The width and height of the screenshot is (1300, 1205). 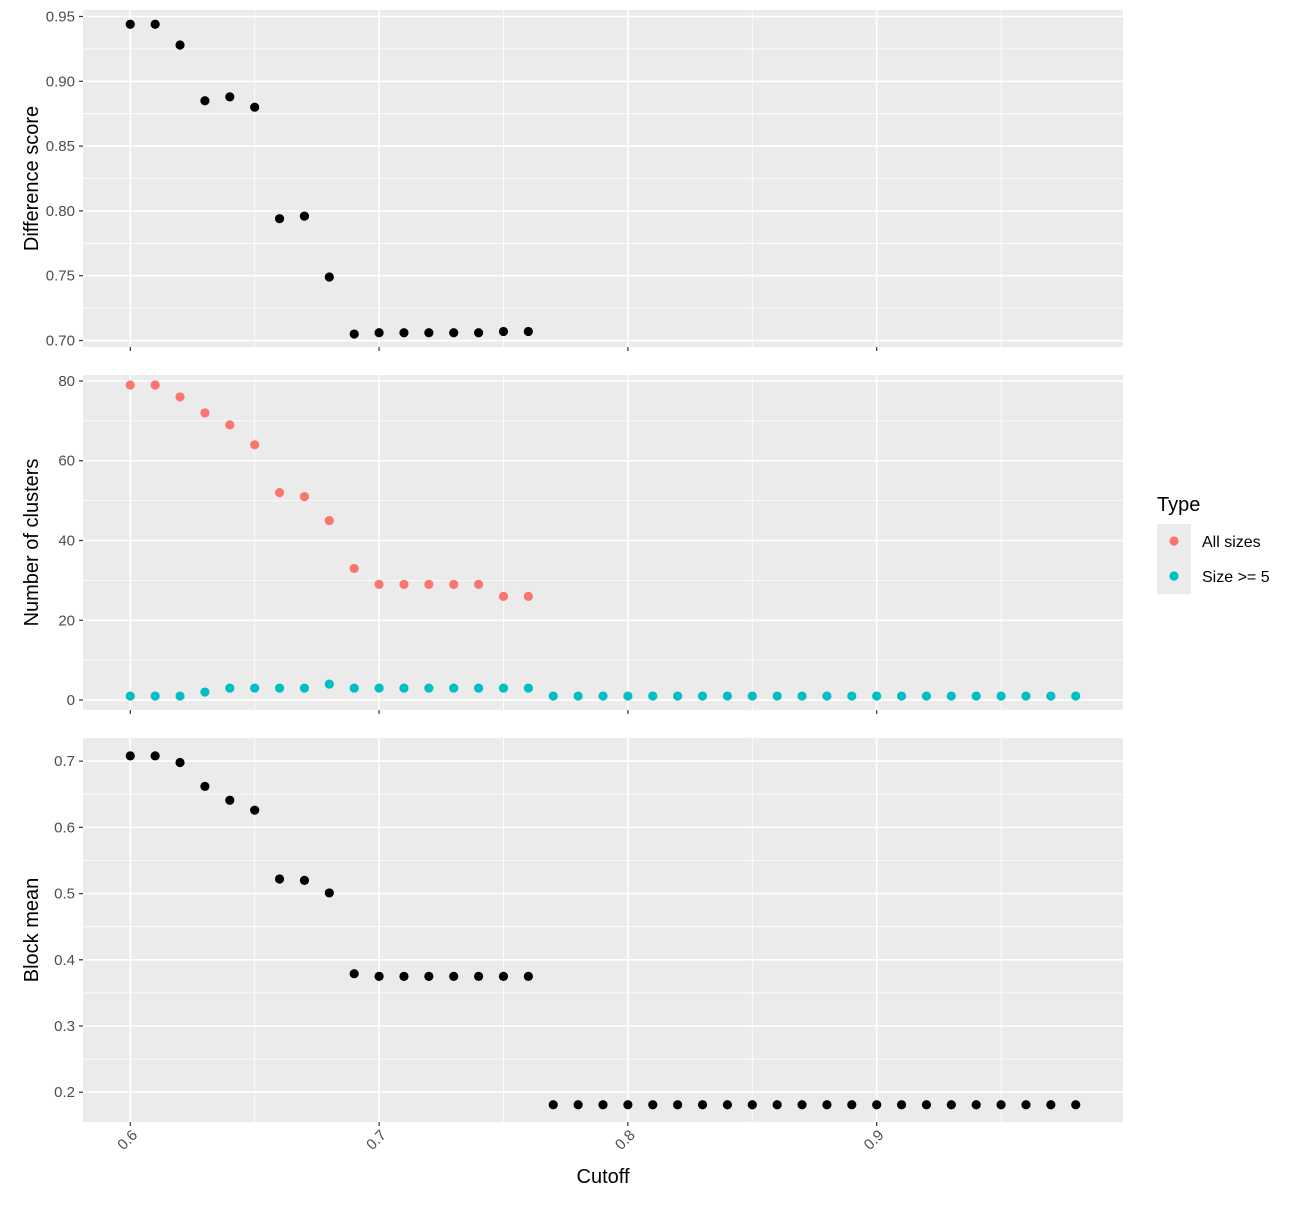 What do you see at coordinates (64, 960) in the screenshot?
I see `y-tick-label: 0.4` at bounding box center [64, 960].